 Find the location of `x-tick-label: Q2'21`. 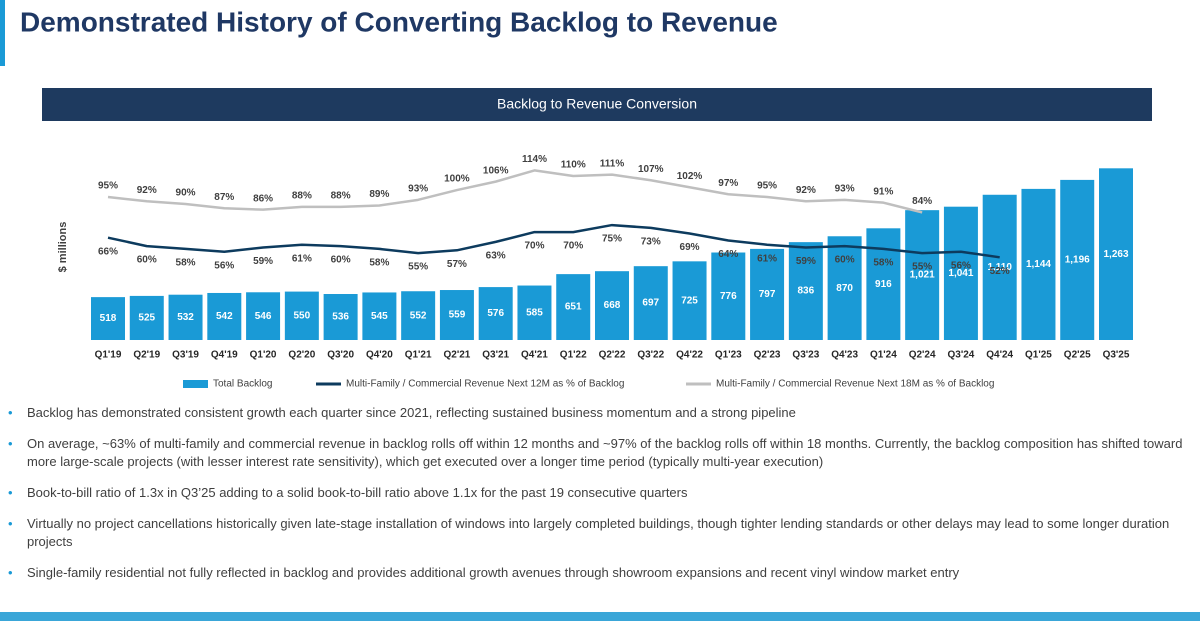

x-tick-label: Q2'21 is located at coordinates (457, 355).